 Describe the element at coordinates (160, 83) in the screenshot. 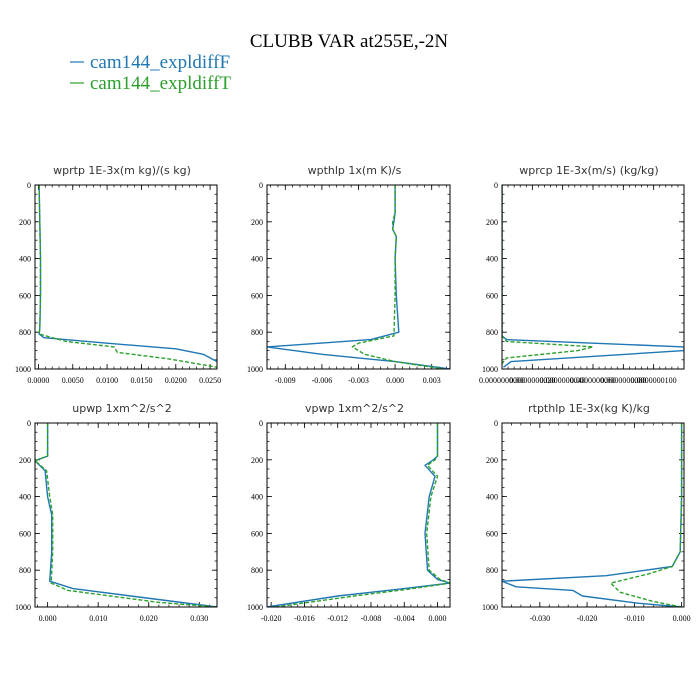

I see `legend-label-t: cam144_expldiffT` at that location.